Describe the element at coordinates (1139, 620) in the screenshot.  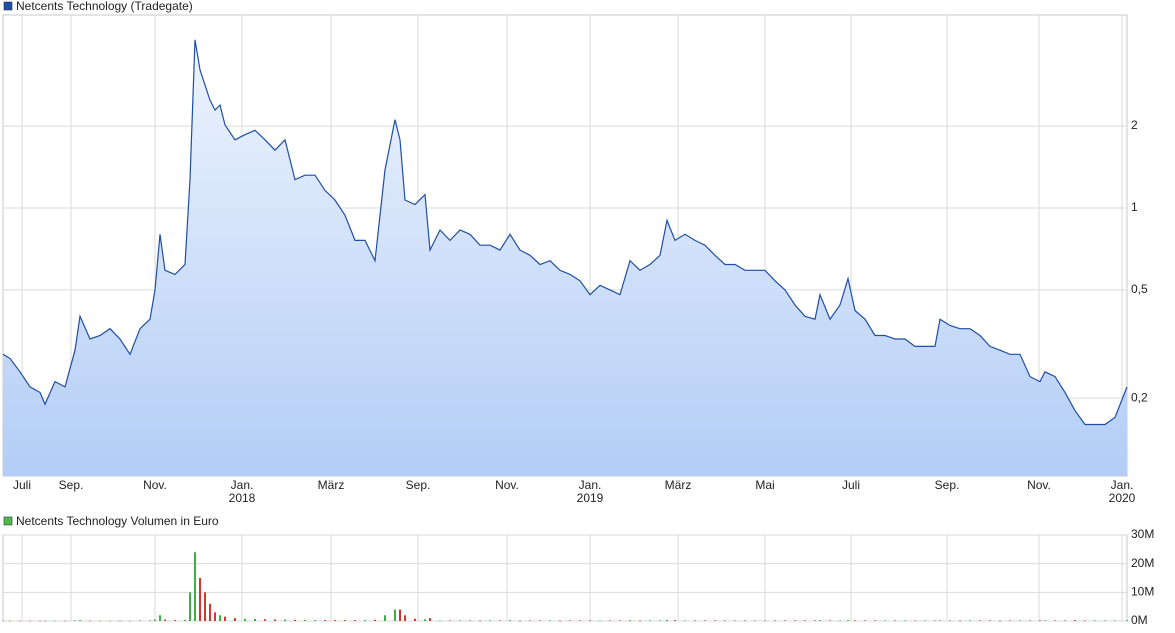
I see `y-tick-label: 0M` at that location.